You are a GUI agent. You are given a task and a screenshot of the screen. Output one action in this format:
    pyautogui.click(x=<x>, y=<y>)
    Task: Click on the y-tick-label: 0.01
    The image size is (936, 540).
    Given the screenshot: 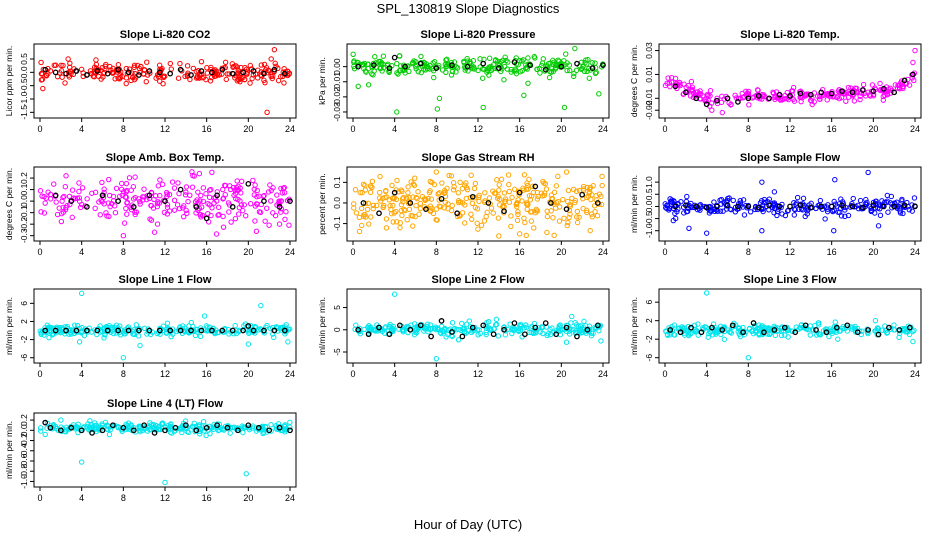 What is the action you would take?
    pyautogui.click(x=649, y=74)
    